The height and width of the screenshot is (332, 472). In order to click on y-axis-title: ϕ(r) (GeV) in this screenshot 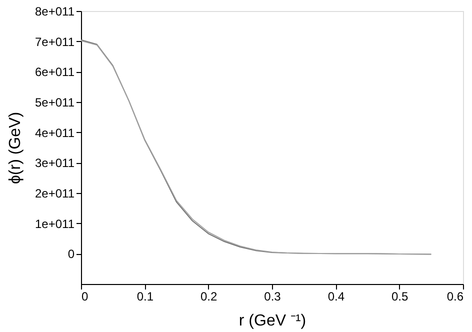, I will do `click(15, 148)`.